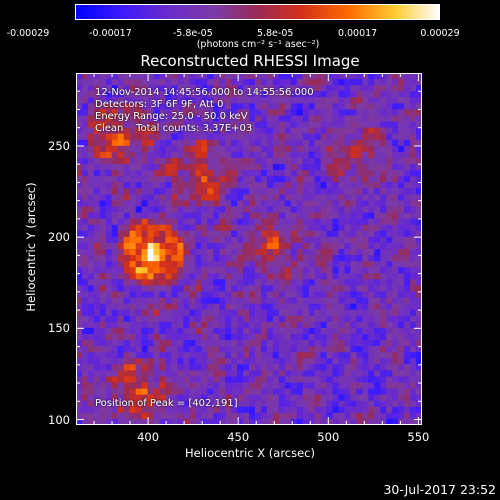 The height and width of the screenshot is (500, 500). I want to click on axis-tick-label: 550, so click(418, 437).